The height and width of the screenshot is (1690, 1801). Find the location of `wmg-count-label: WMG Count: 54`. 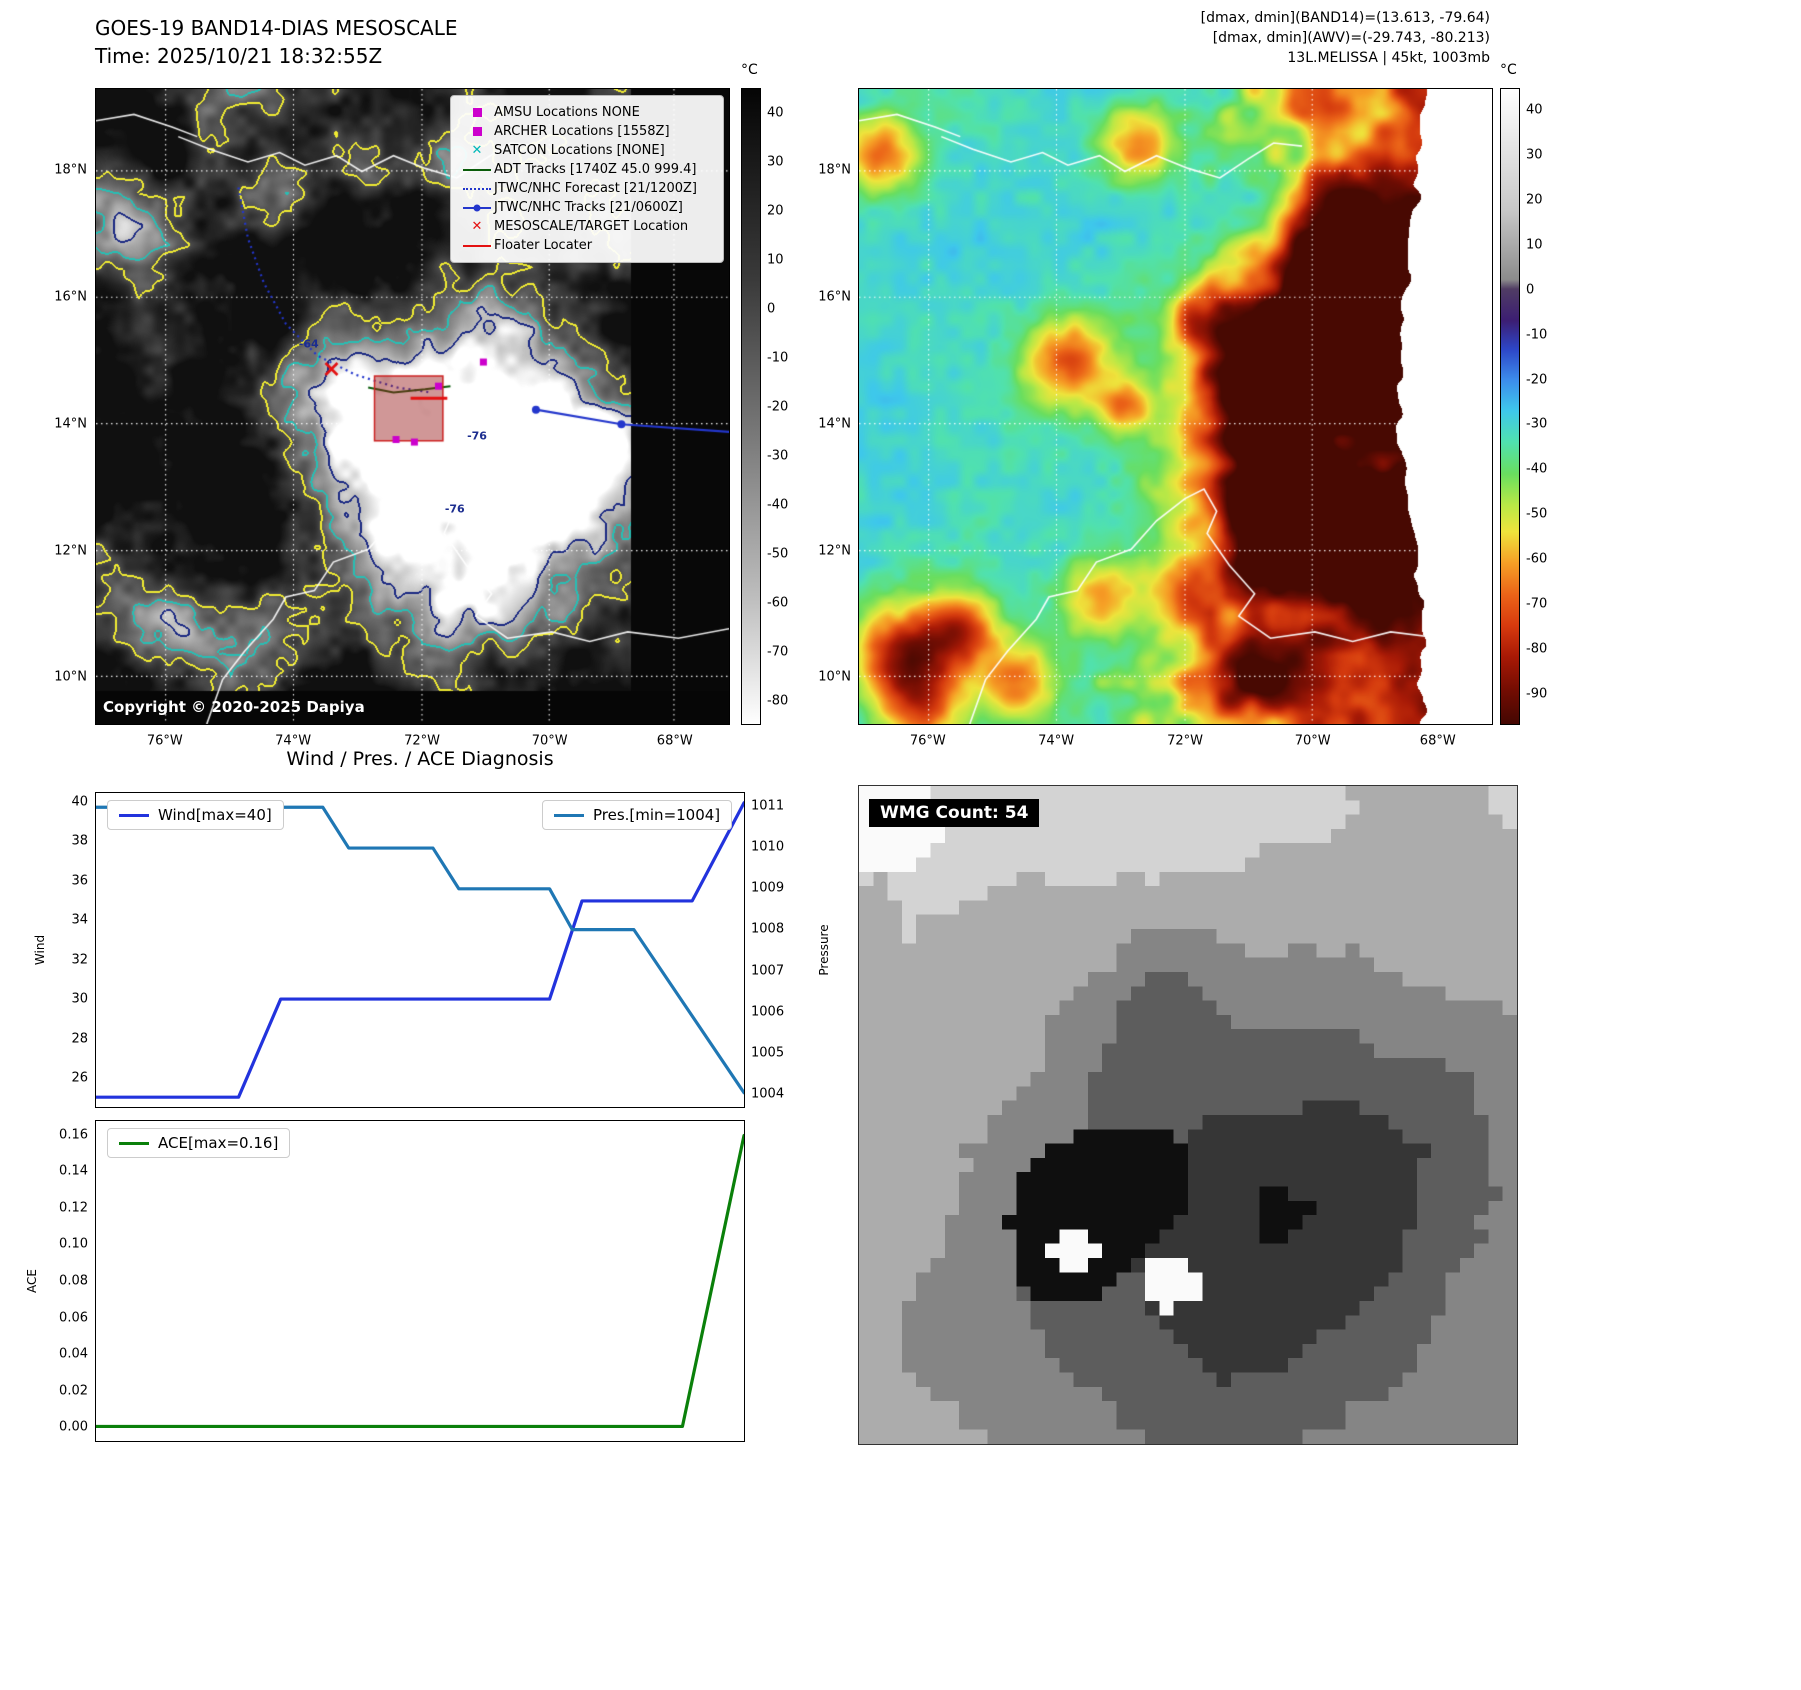

wmg-count-label: WMG Count: 54 is located at coordinates (954, 813).